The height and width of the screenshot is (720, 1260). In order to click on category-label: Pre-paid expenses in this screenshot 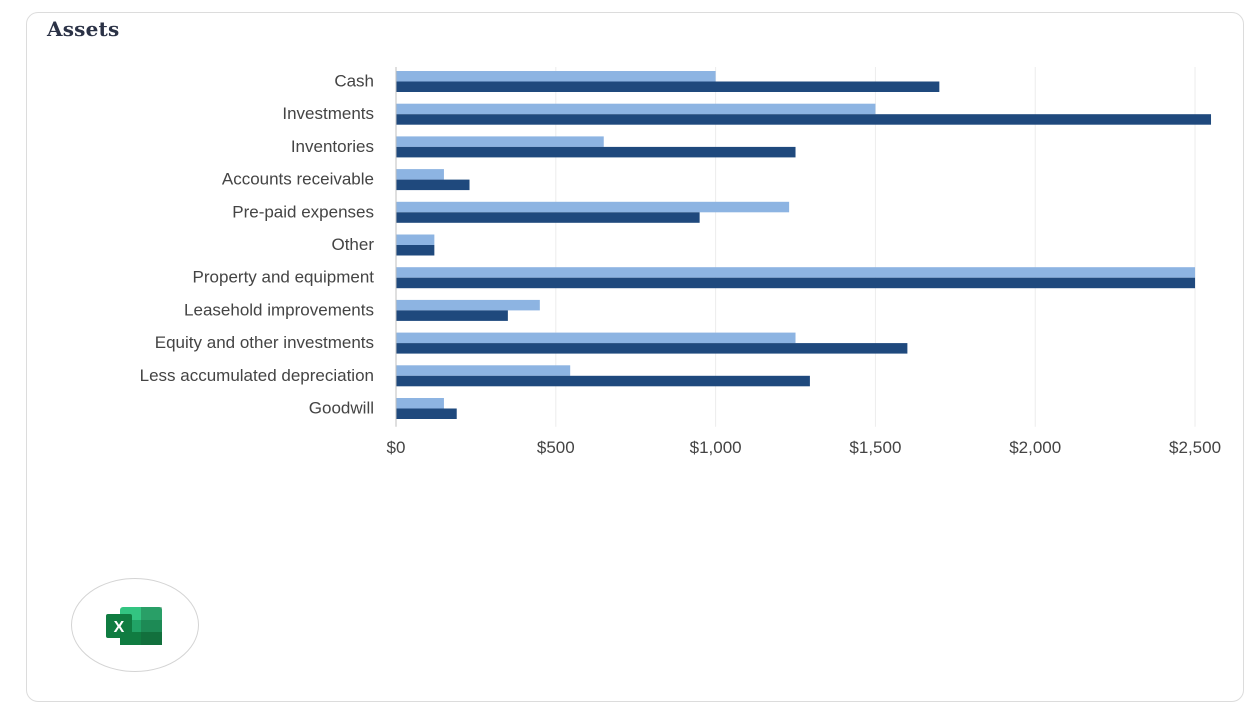, I will do `click(303, 211)`.